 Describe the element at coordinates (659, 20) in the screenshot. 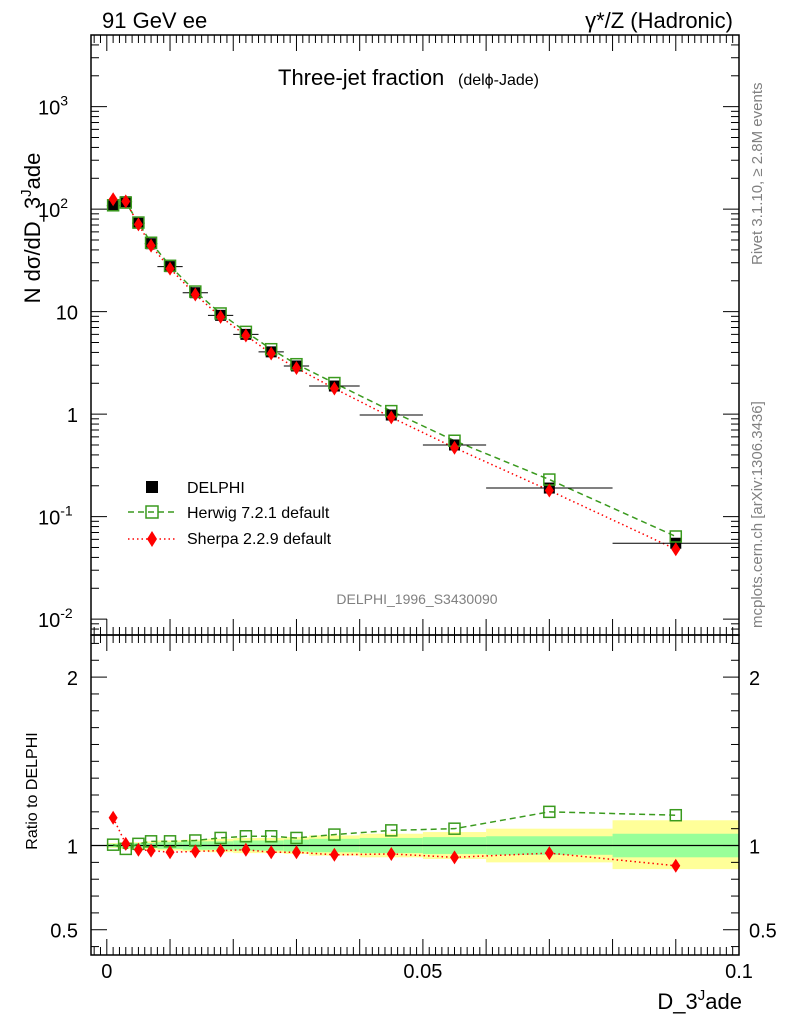

I see `header-process-label: γ*/Z (Hadronic)` at that location.